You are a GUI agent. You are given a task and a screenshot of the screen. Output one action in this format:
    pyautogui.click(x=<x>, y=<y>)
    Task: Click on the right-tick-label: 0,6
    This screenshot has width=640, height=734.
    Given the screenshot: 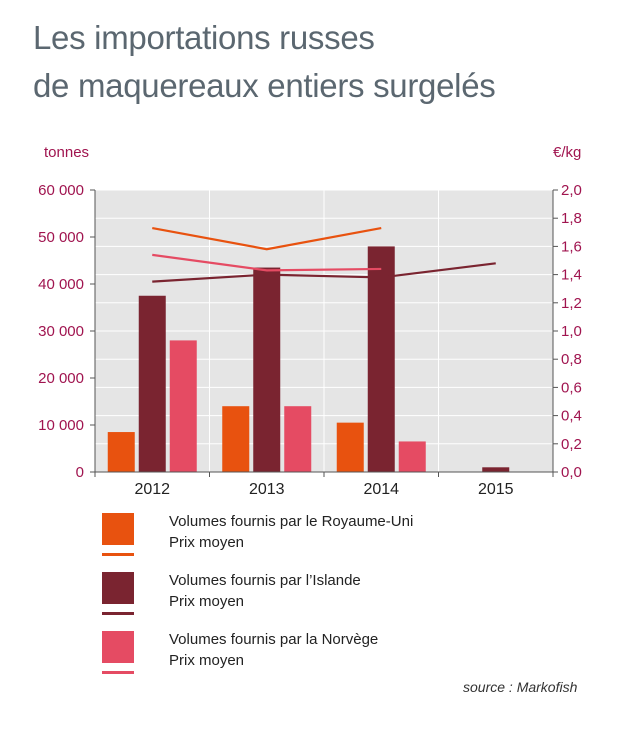 What is the action you would take?
    pyautogui.click(x=571, y=387)
    